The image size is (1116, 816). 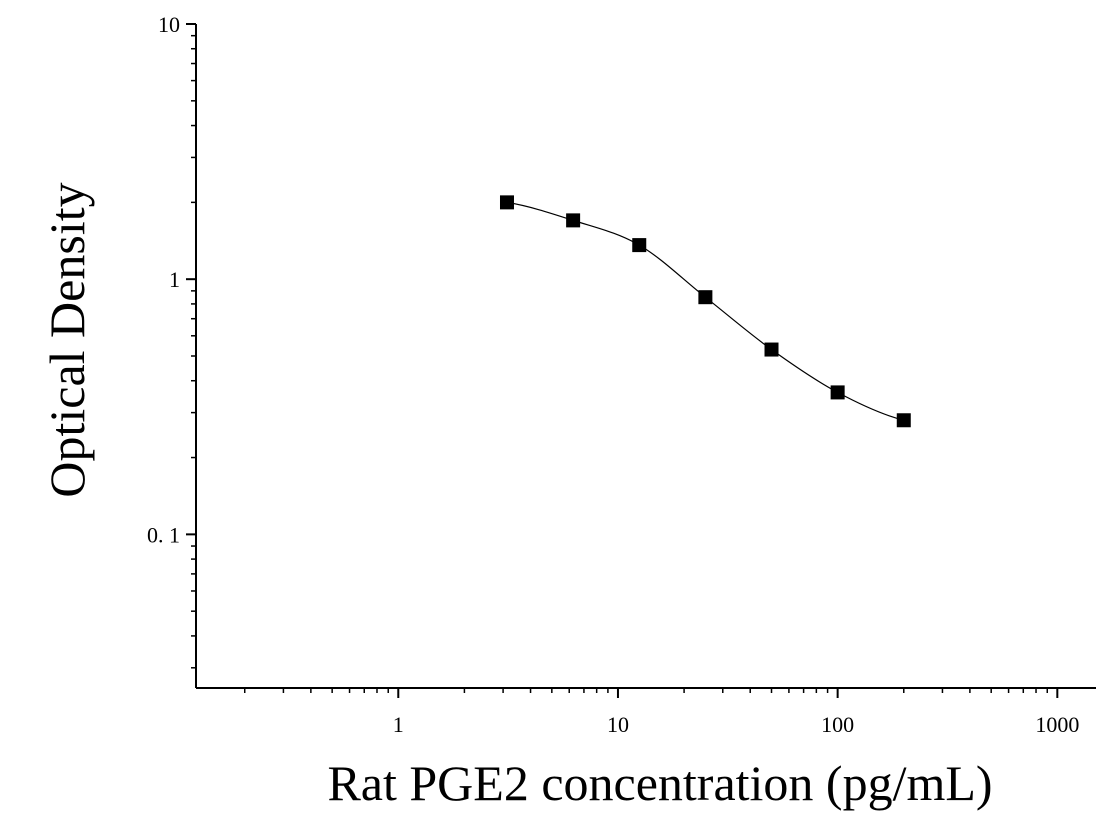 What do you see at coordinates (169, 24) in the screenshot?
I see `y-tick-label: 10` at bounding box center [169, 24].